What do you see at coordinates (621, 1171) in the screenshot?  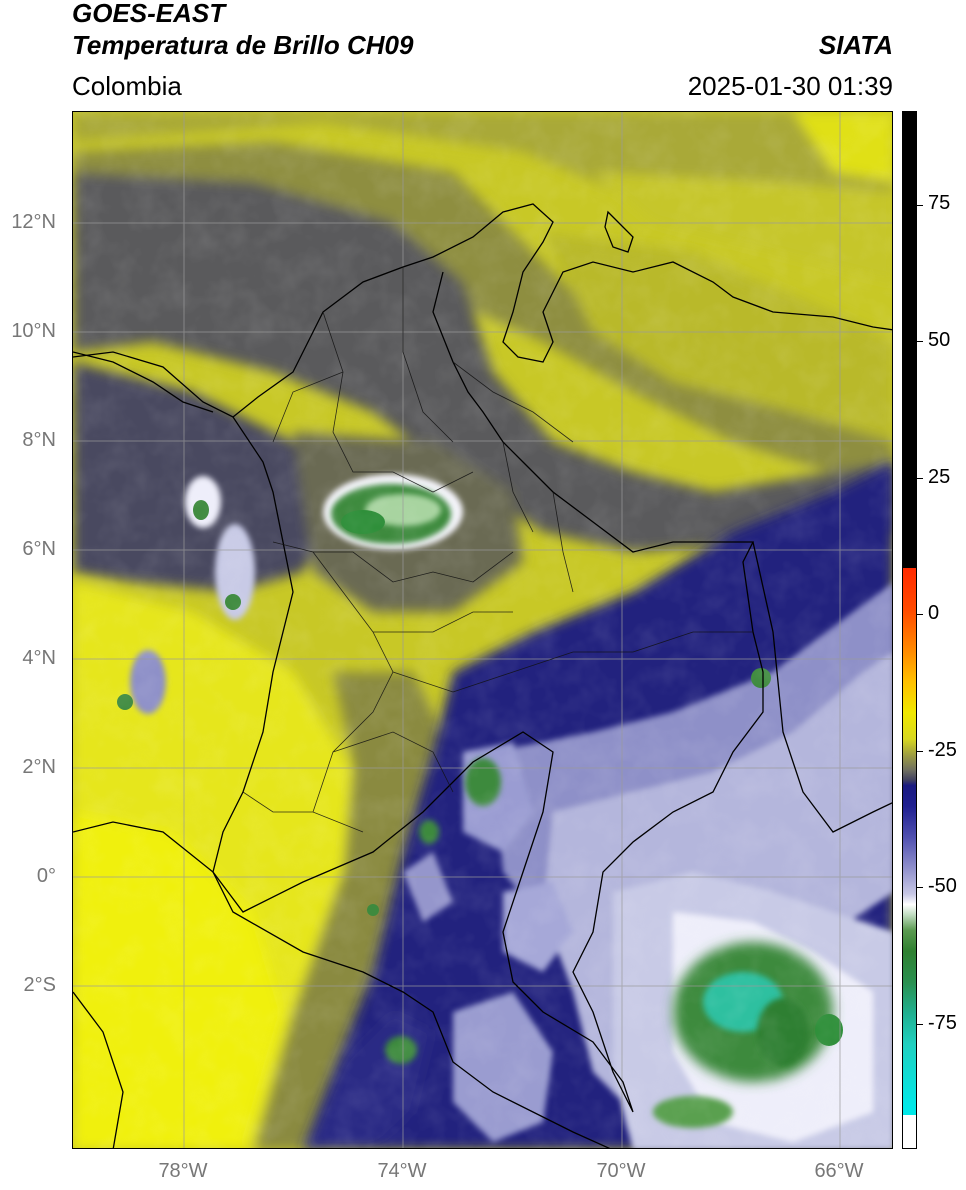 I see `lon-label-70w: 70°W` at bounding box center [621, 1171].